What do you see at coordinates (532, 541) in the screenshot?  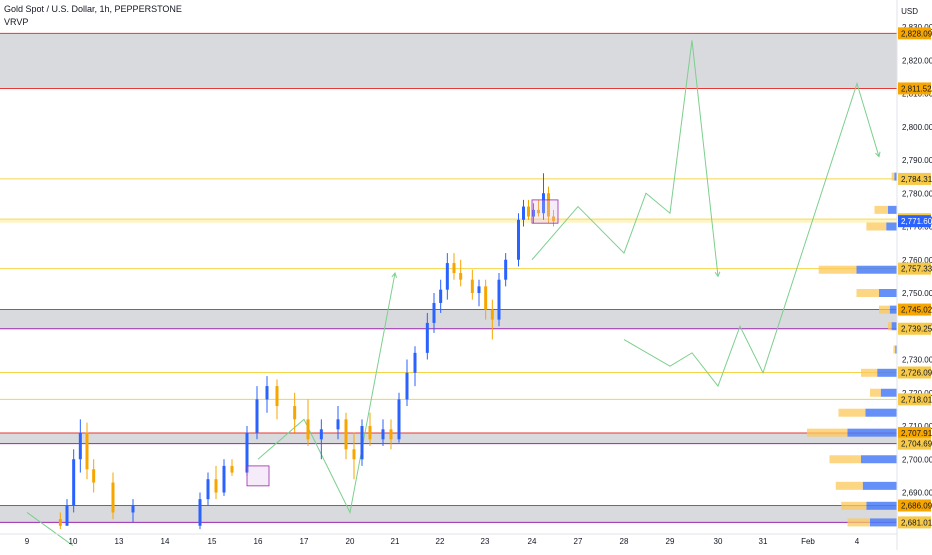 I see `x-tick-label: 24` at bounding box center [532, 541].